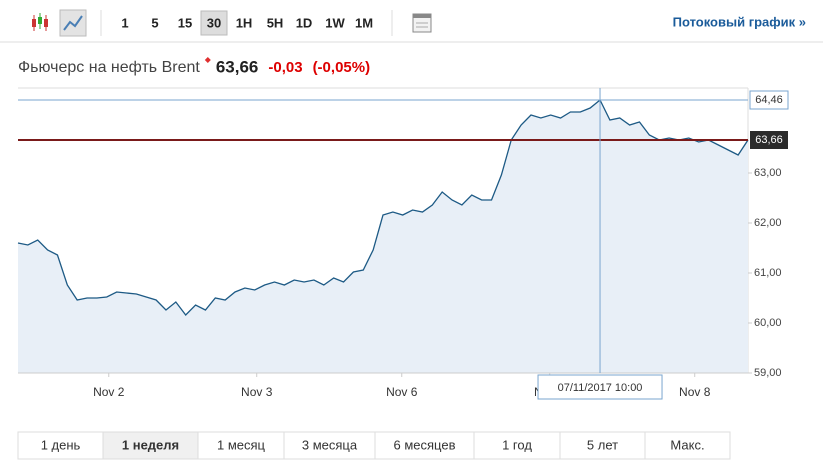  Describe the element at coordinates (422, 23) in the screenshot. I see `table-icon` at that location.